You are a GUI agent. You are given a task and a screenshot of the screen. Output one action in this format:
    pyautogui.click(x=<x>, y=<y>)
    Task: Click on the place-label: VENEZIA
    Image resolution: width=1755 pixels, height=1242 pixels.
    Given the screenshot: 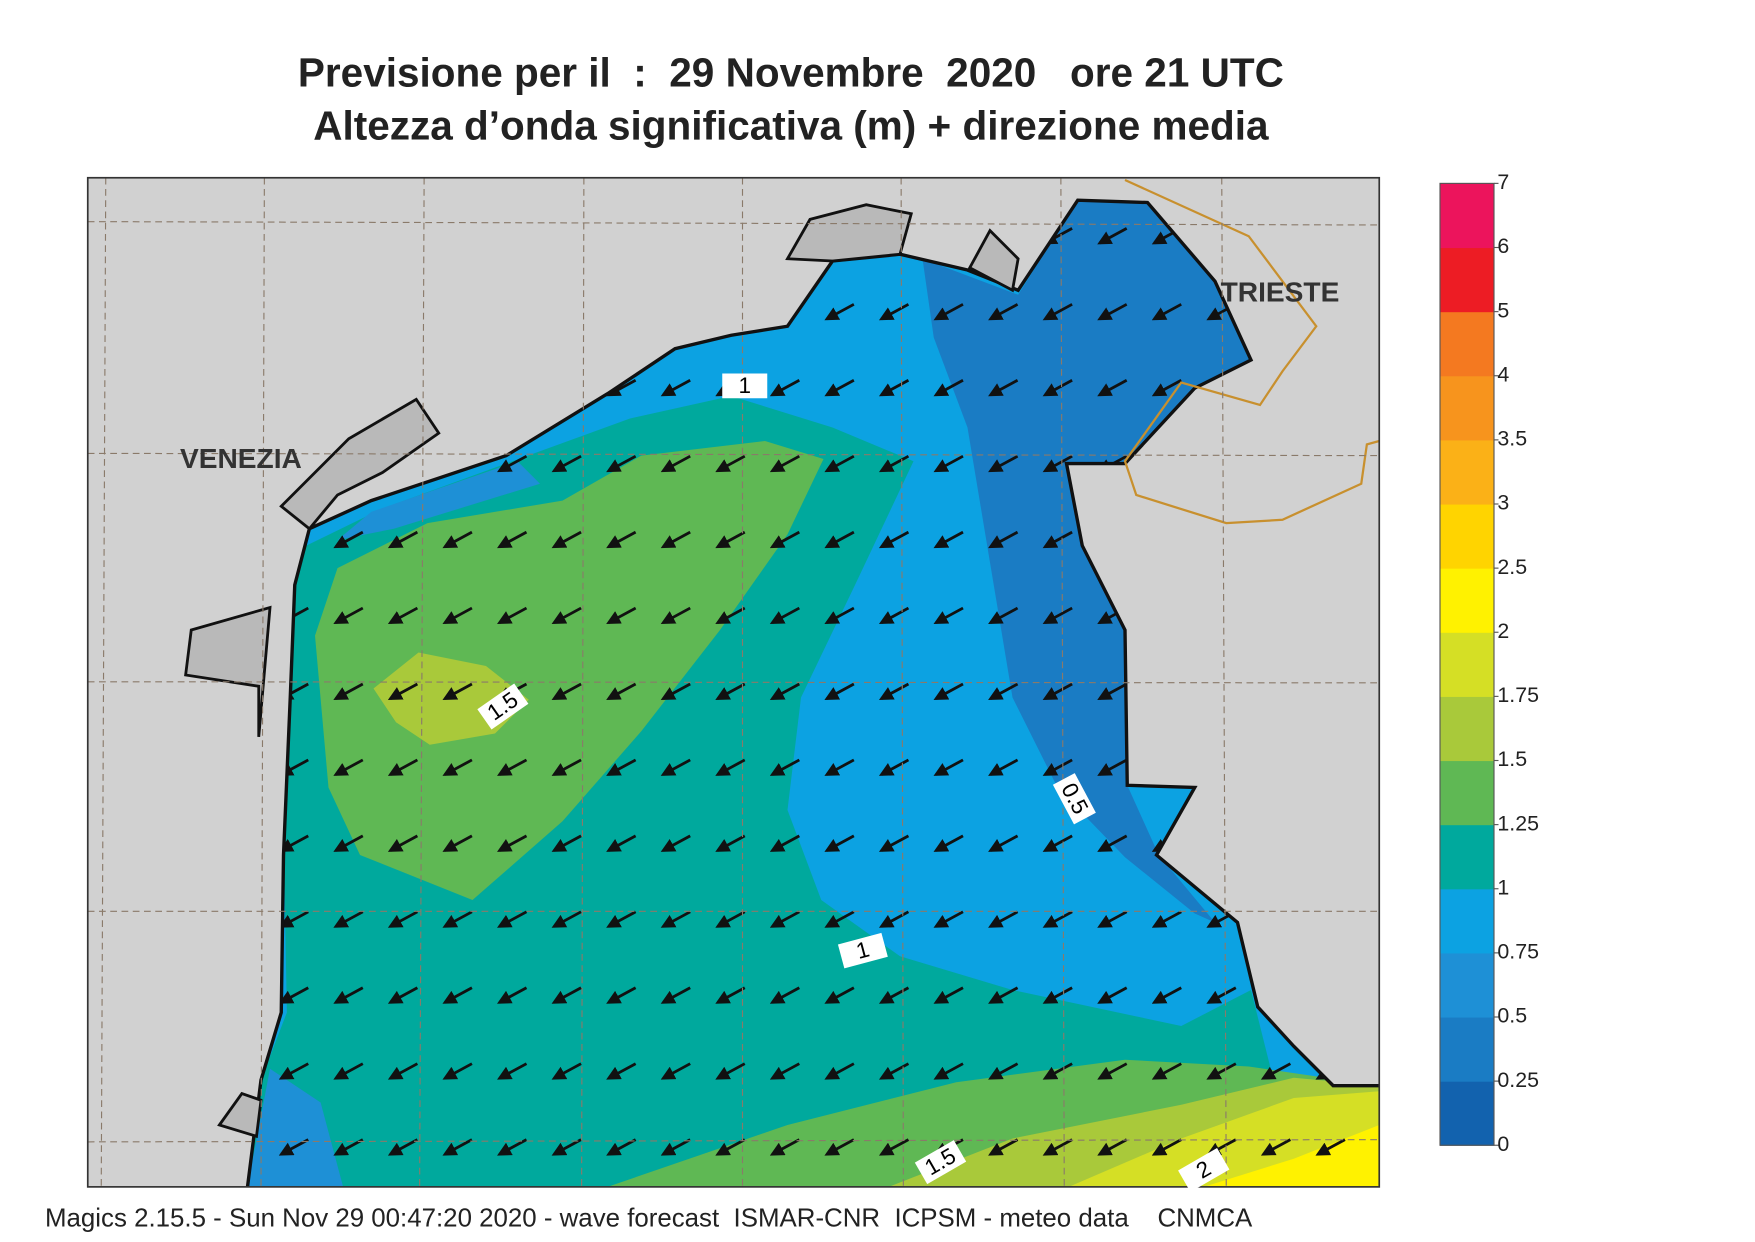 What is the action you would take?
    pyautogui.click(x=241, y=458)
    